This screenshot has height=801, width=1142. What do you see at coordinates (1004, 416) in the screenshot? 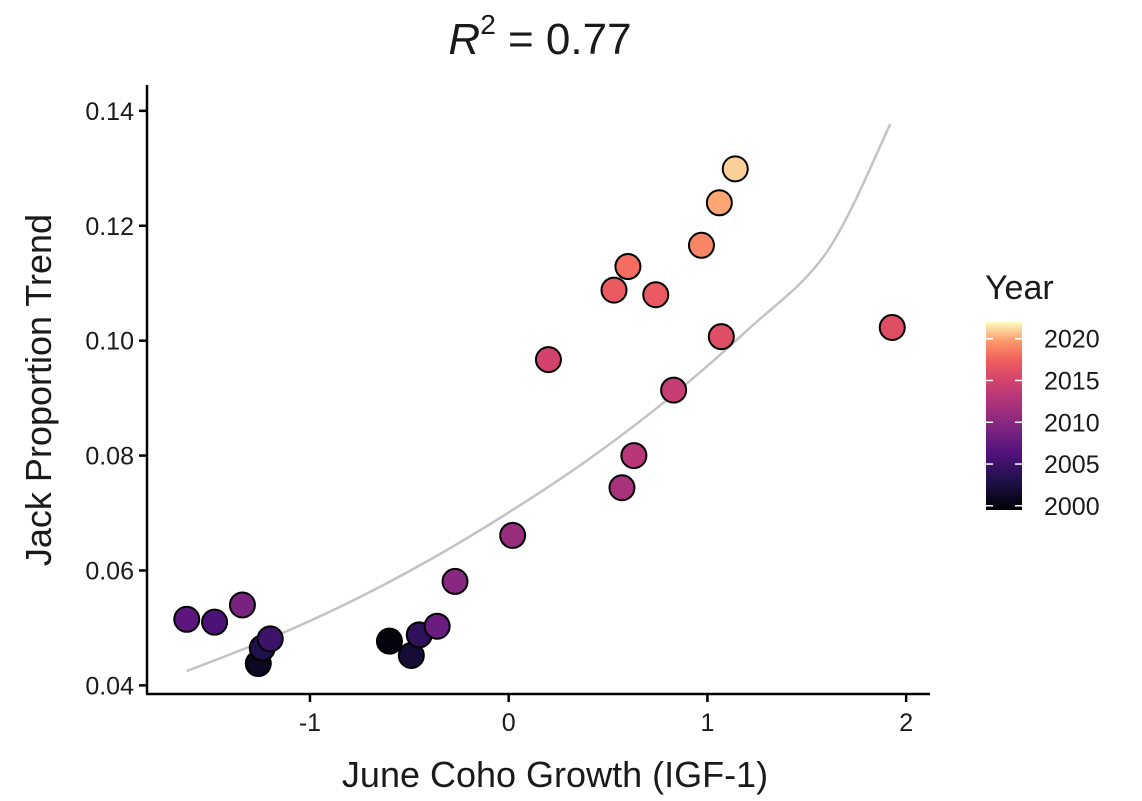
I see `legend-colorbar` at bounding box center [1004, 416].